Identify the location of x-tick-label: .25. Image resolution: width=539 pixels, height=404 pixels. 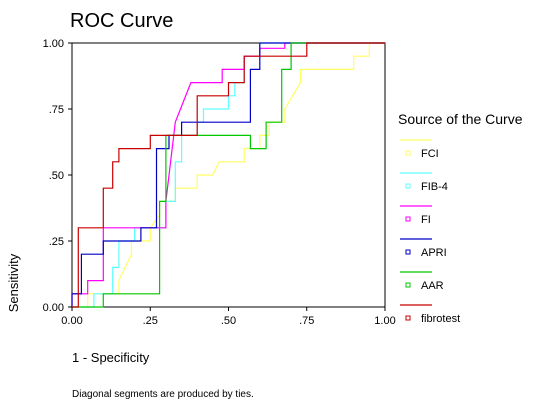
(150, 321).